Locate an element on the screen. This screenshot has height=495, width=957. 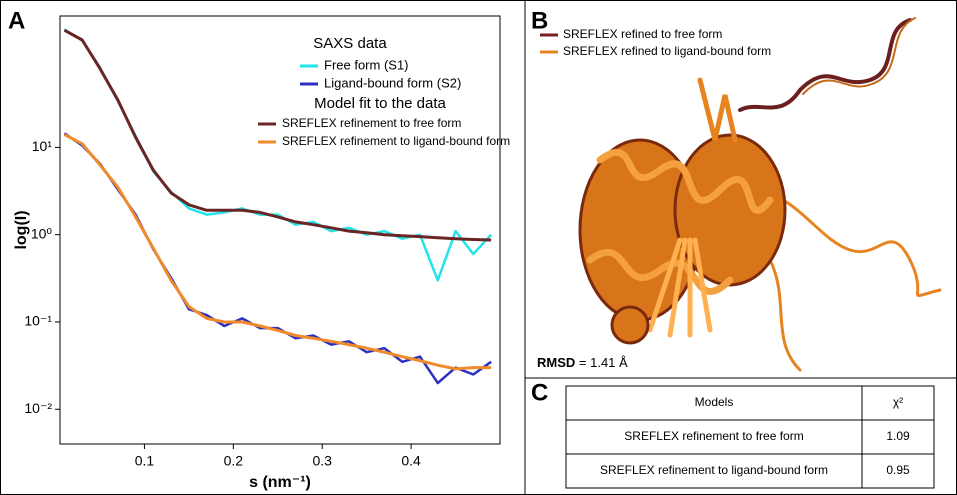
x-tick-label: 0.4 is located at coordinates (411, 461).